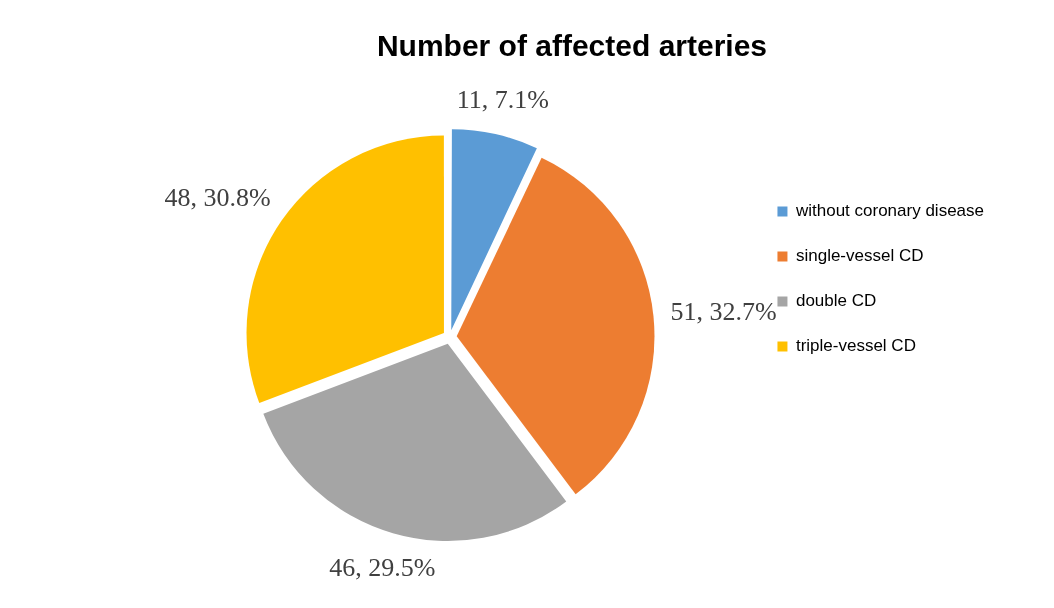  What do you see at coordinates (855, 346) in the screenshot?
I see `legend-label: triple-vessel CD` at bounding box center [855, 346].